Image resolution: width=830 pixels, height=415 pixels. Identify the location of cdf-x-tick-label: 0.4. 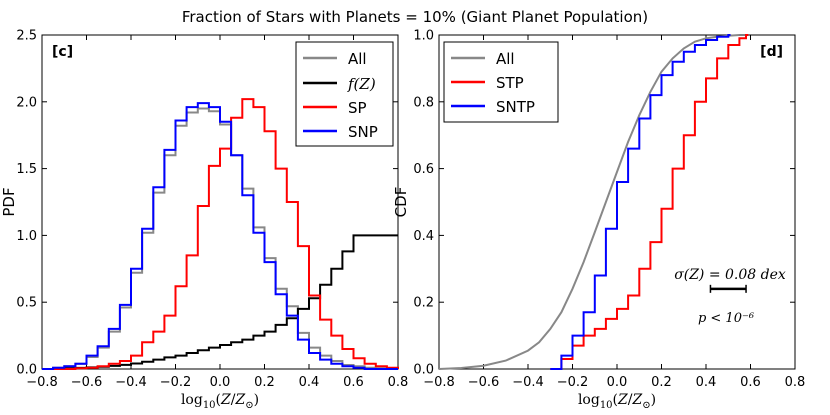
(706, 382).